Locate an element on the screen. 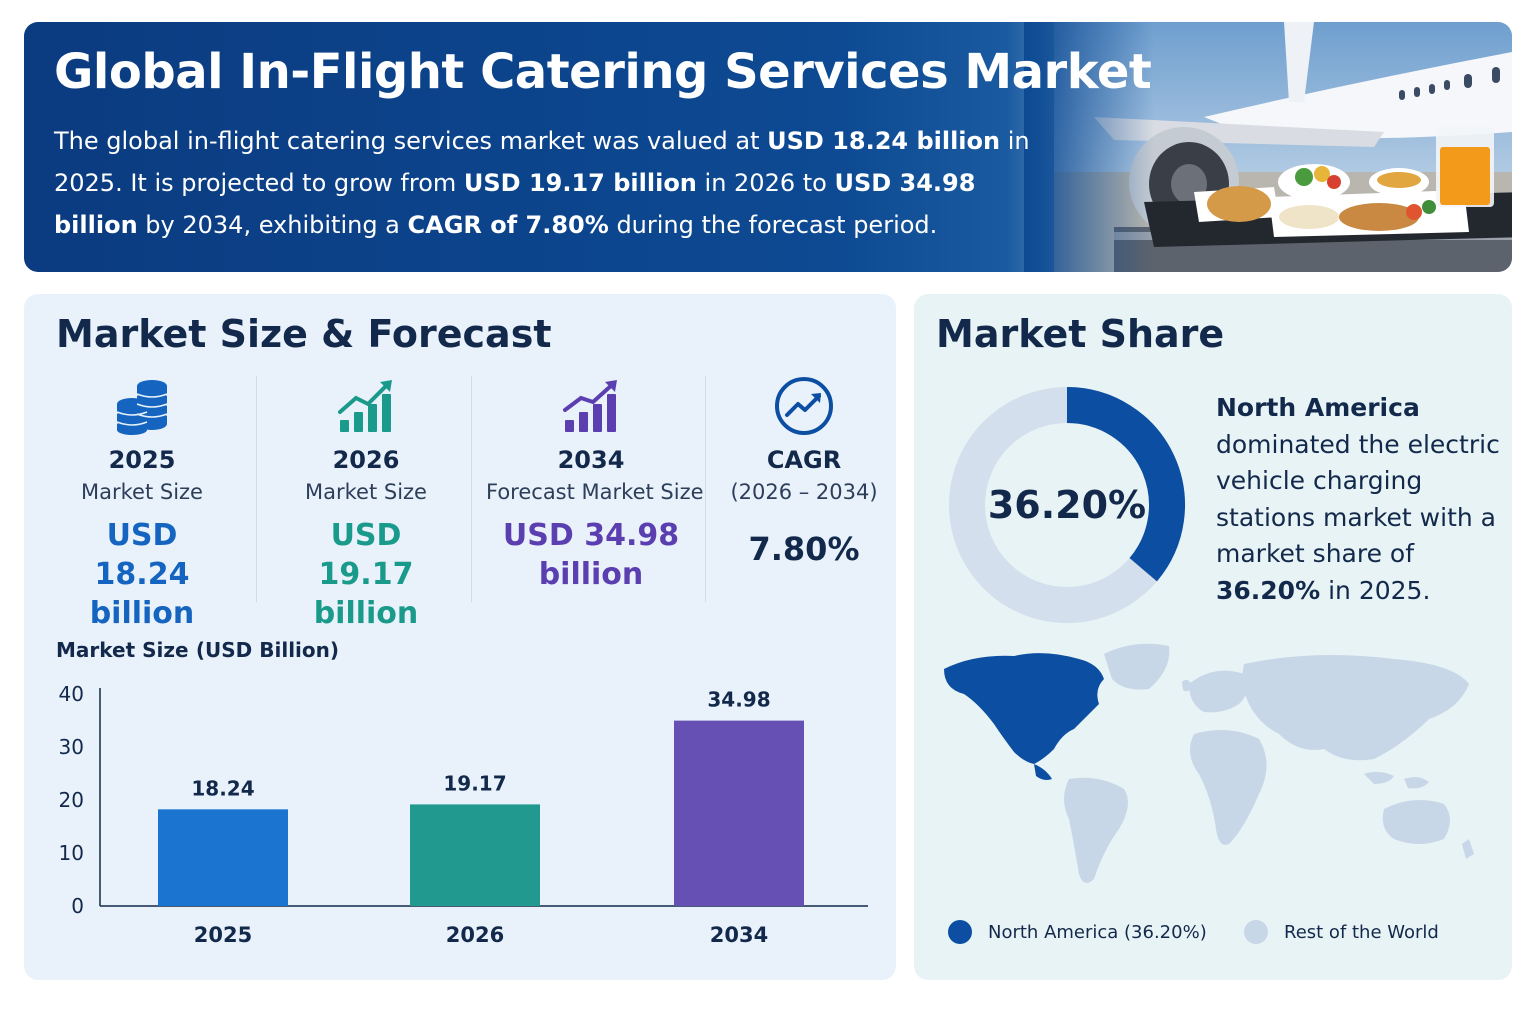 Image resolution: width=1536 pixels, height=1024 pixels. forecast-title: Market Size & Forecast is located at coordinates (304, 334).